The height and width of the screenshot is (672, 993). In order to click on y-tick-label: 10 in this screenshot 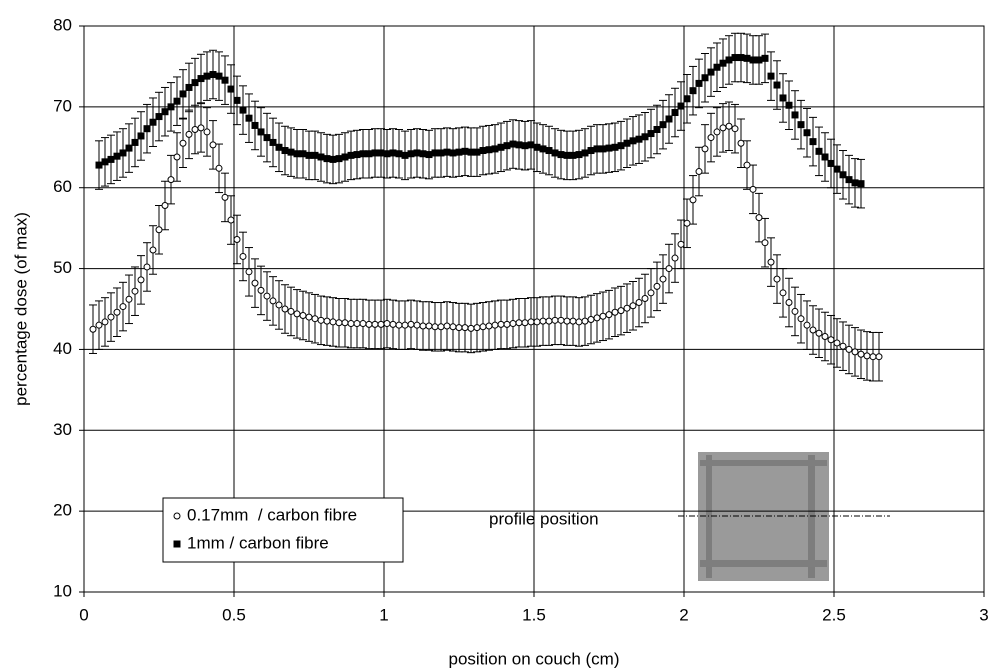, I will do `click(62, 590)`.